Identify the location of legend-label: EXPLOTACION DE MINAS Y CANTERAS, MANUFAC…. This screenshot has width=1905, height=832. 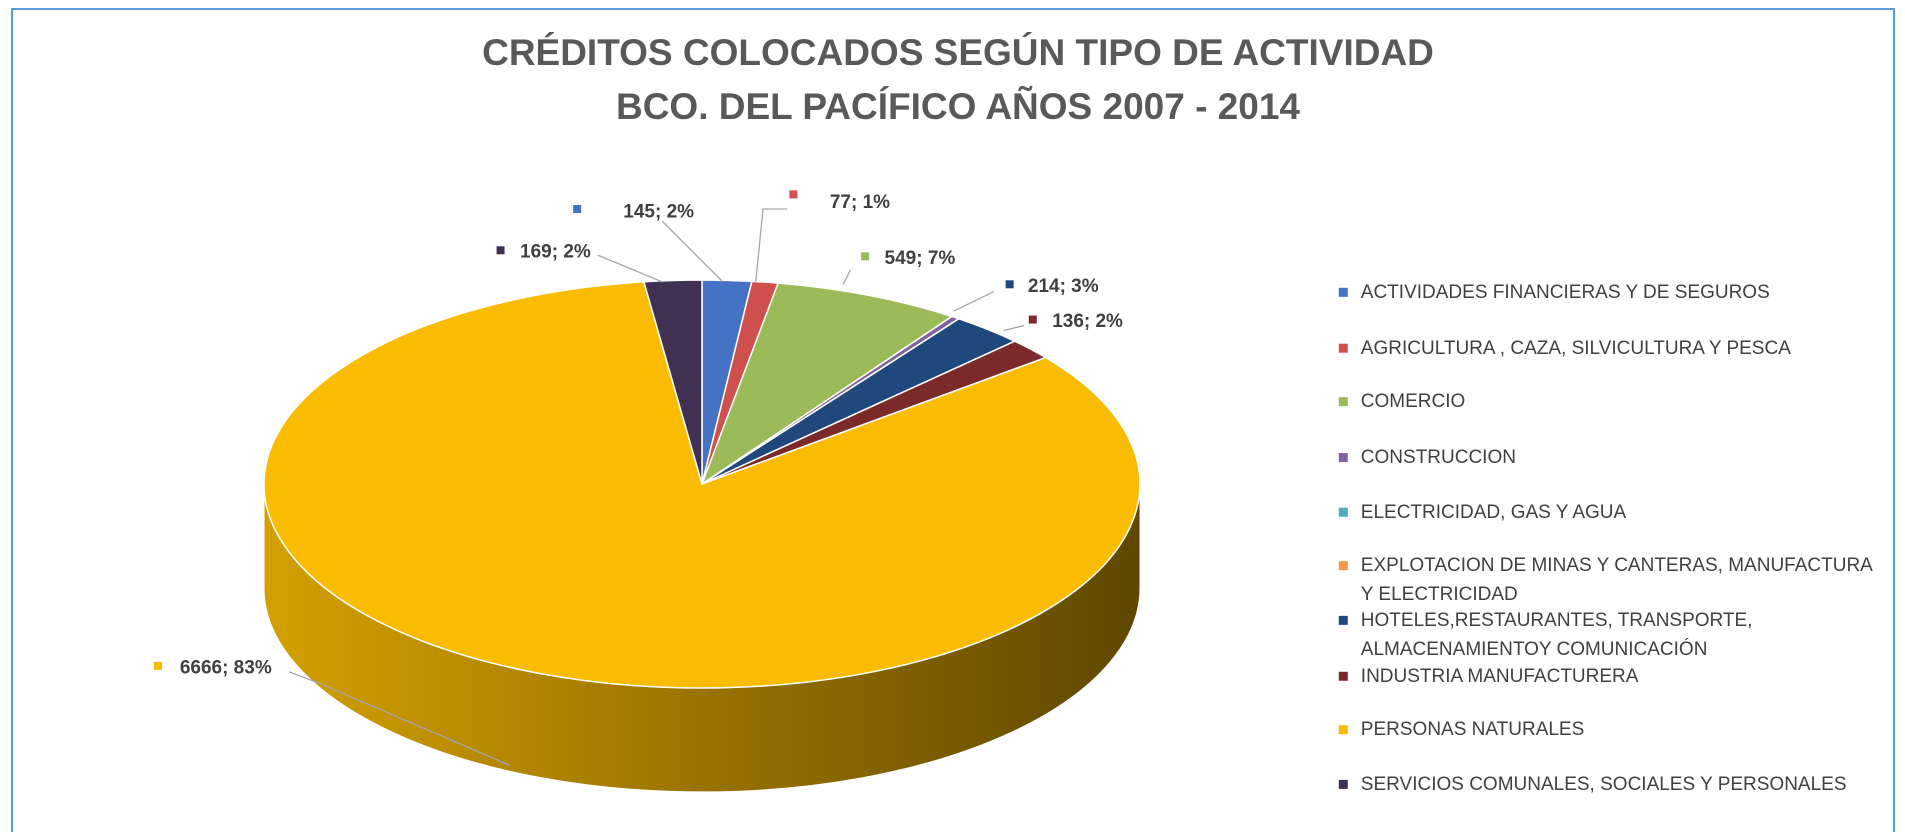
(1616, 580).